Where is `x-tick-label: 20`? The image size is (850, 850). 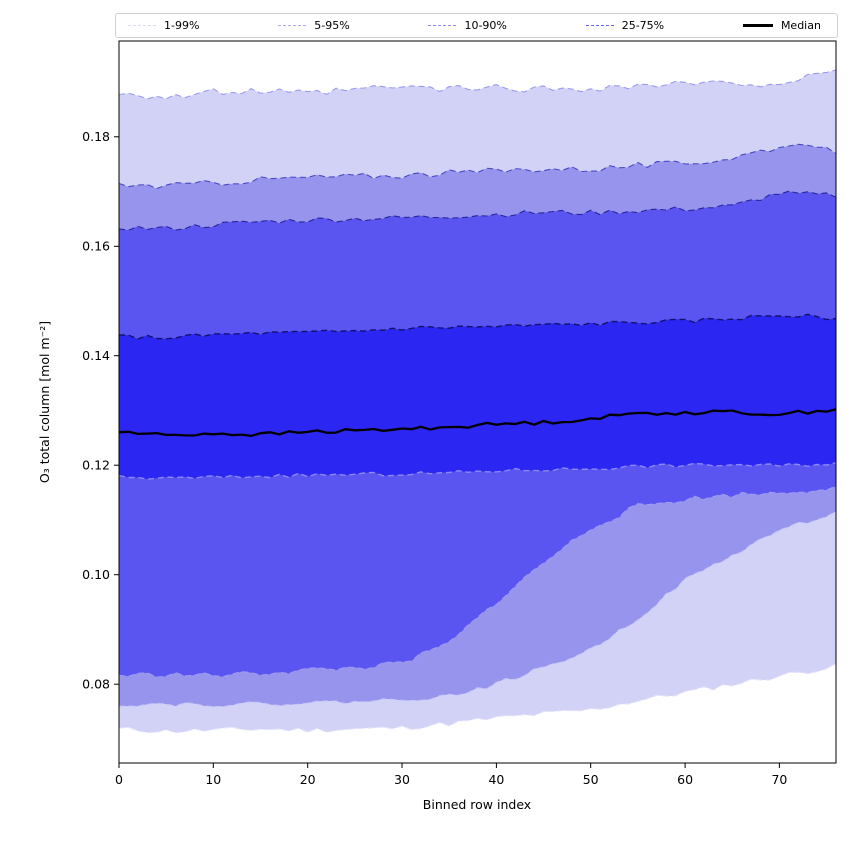
x-tick-label: 20 is located at coordinates (308, 779).